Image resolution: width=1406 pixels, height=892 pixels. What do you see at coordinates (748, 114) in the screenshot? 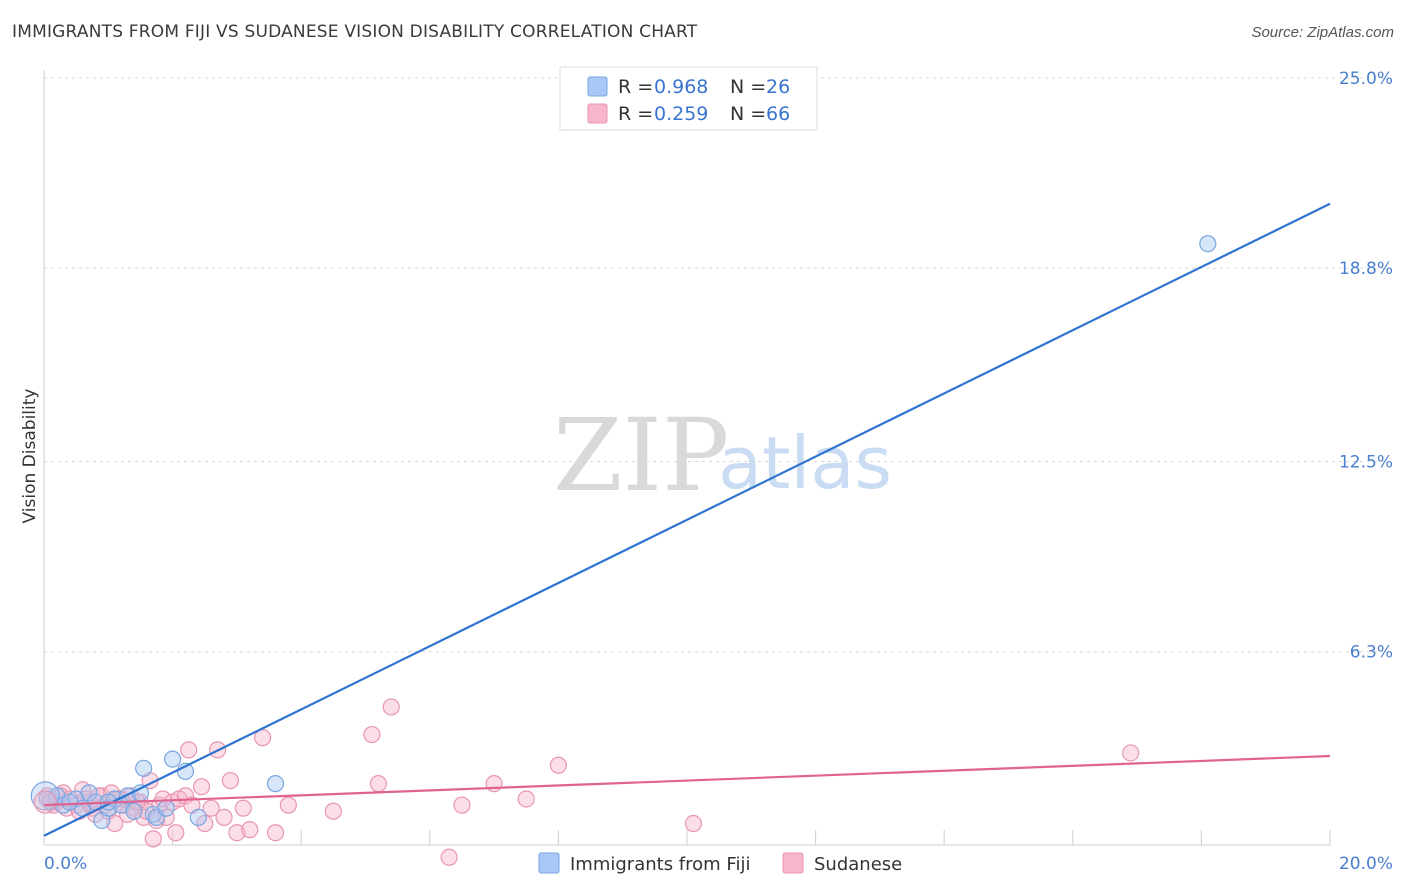
I see `legend-n-label-sudanese: N =` at bounding box center [748, 114].